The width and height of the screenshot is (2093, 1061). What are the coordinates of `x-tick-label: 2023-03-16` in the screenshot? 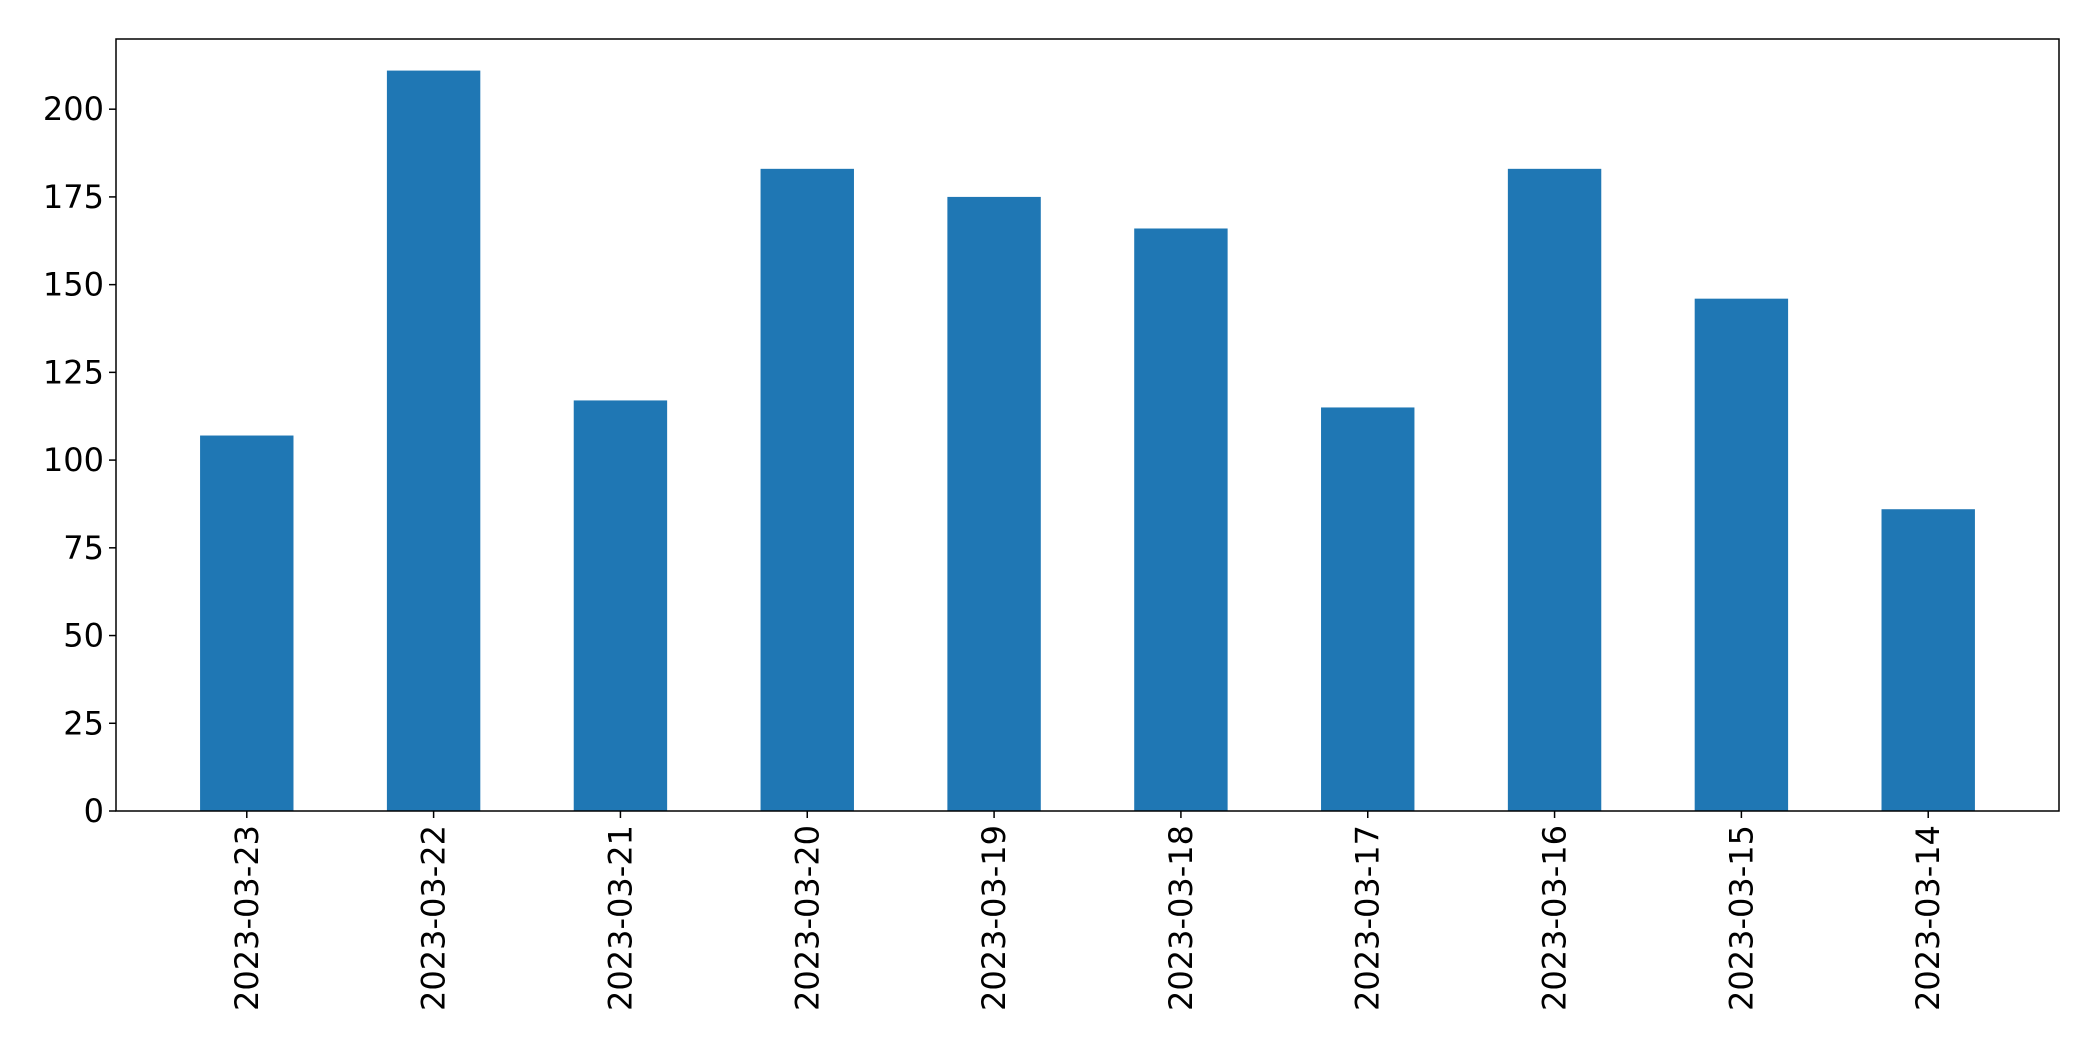 It's located at (1555, 918).